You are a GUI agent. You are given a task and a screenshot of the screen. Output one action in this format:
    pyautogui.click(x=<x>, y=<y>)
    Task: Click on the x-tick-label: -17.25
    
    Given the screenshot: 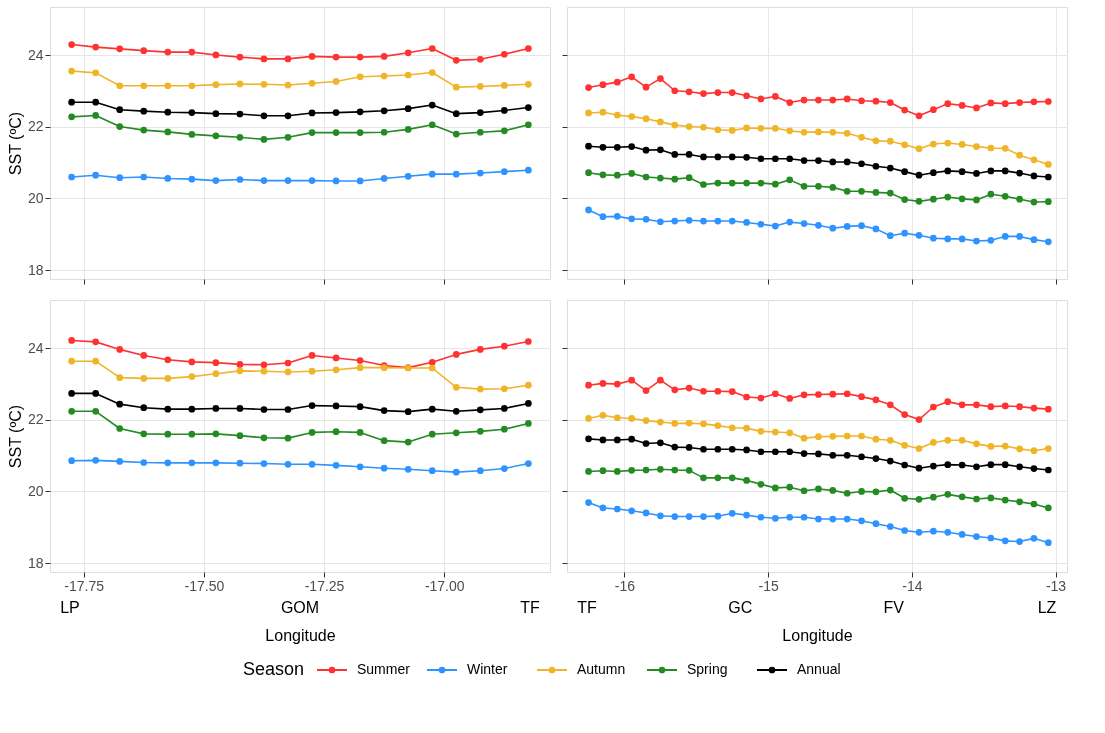 What is the action you would take?
    pyautogui.click(x=324, y=585)
    